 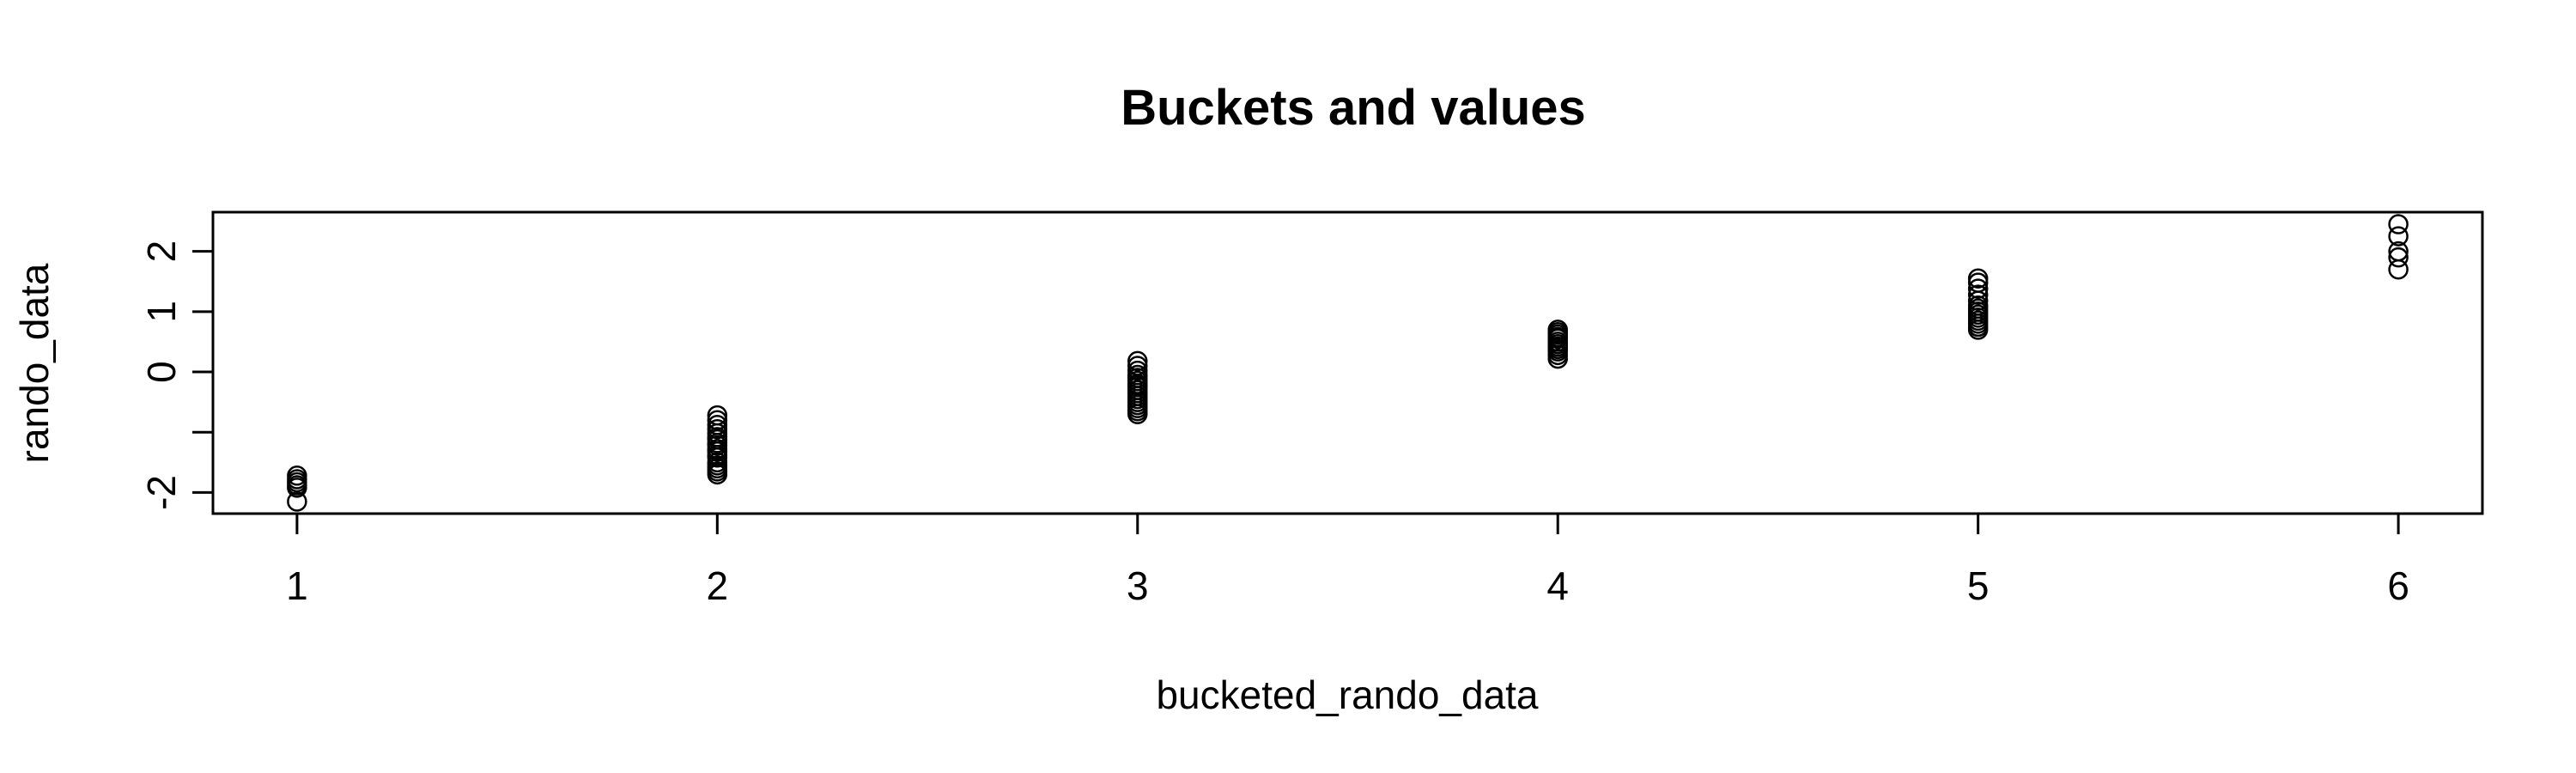 What do you see at coordinates (718, 585) in the screenshot?
I see `x-tick-label-2: 2` at bounding box center [718, 585].